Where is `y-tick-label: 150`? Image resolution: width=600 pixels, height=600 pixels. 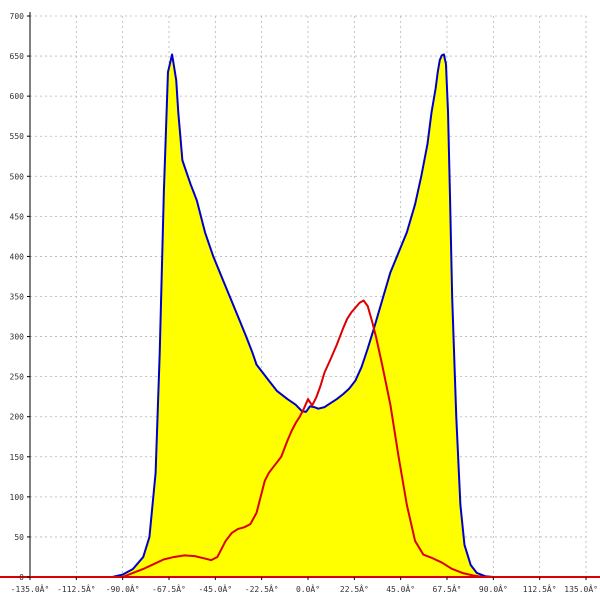 y-tick-label: 150 is located at coordinates (17, 457).